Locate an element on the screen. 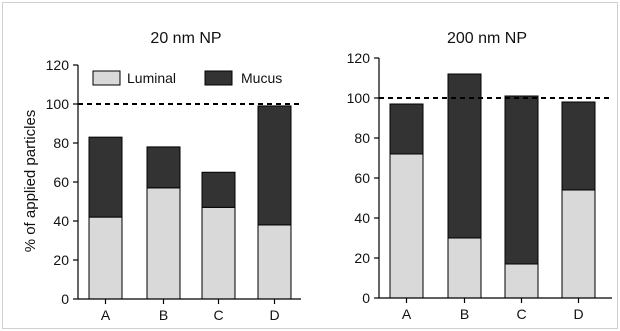  legend-label-luminal: Luminal is located at coordinates (151, 78).